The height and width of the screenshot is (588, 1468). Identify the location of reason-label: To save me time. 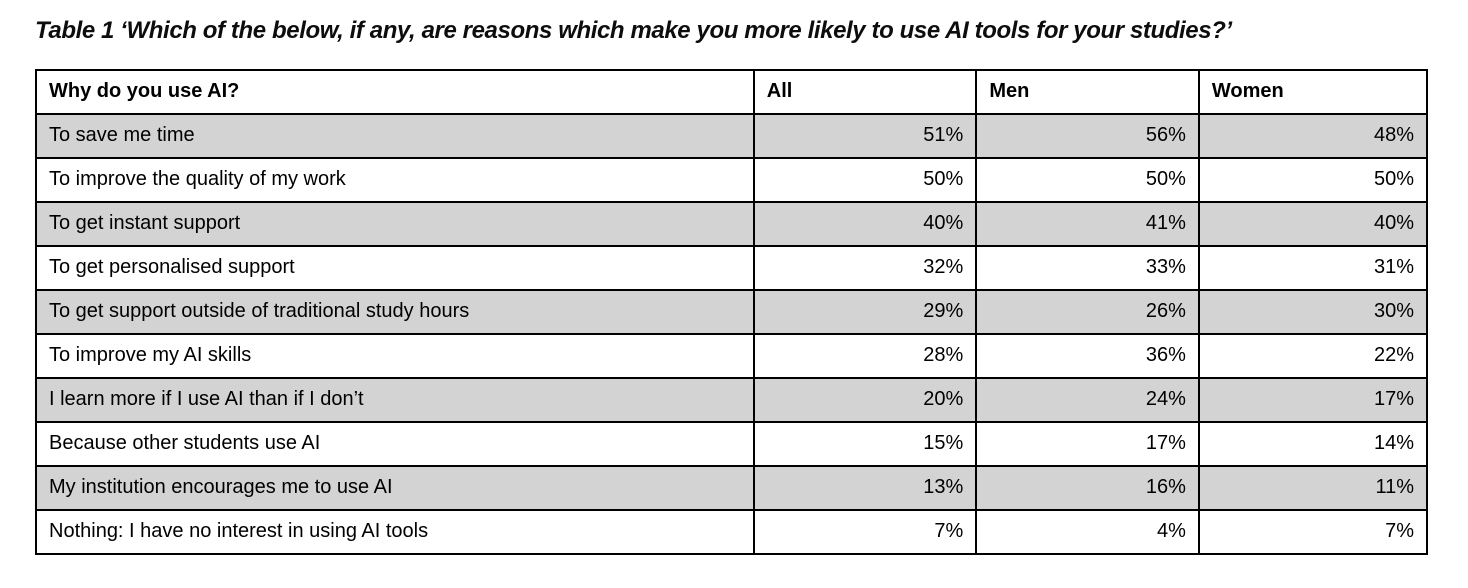
(395, 136).